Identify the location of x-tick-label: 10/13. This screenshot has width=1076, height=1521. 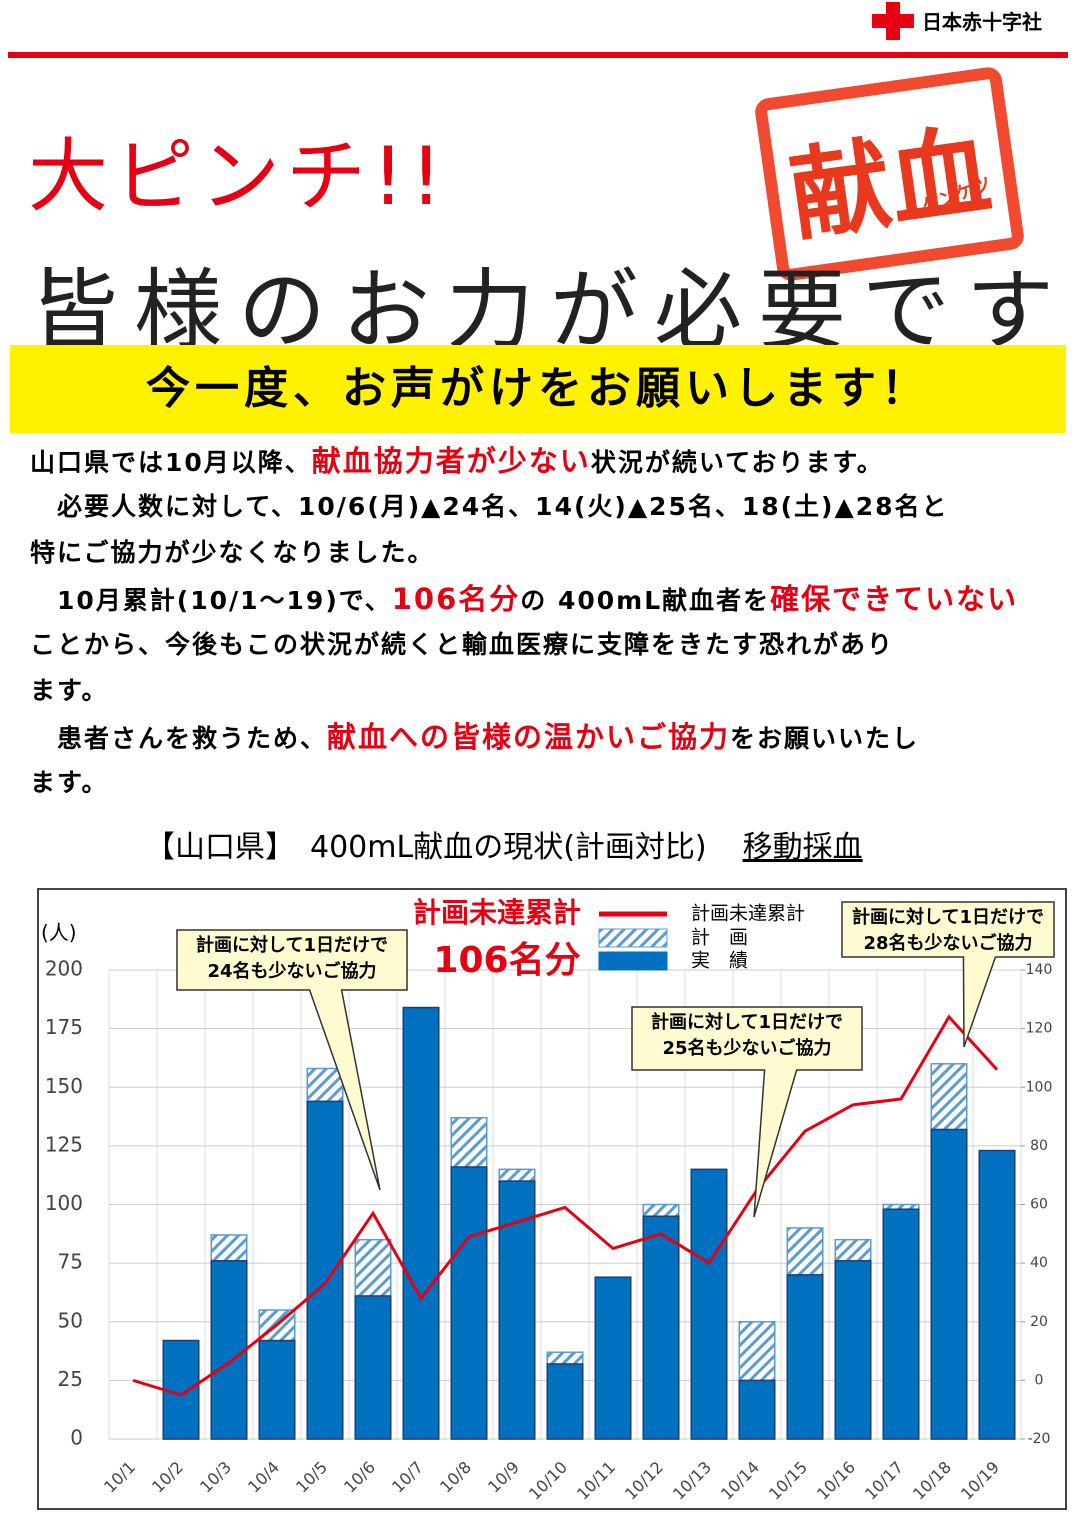
(692, 1481).